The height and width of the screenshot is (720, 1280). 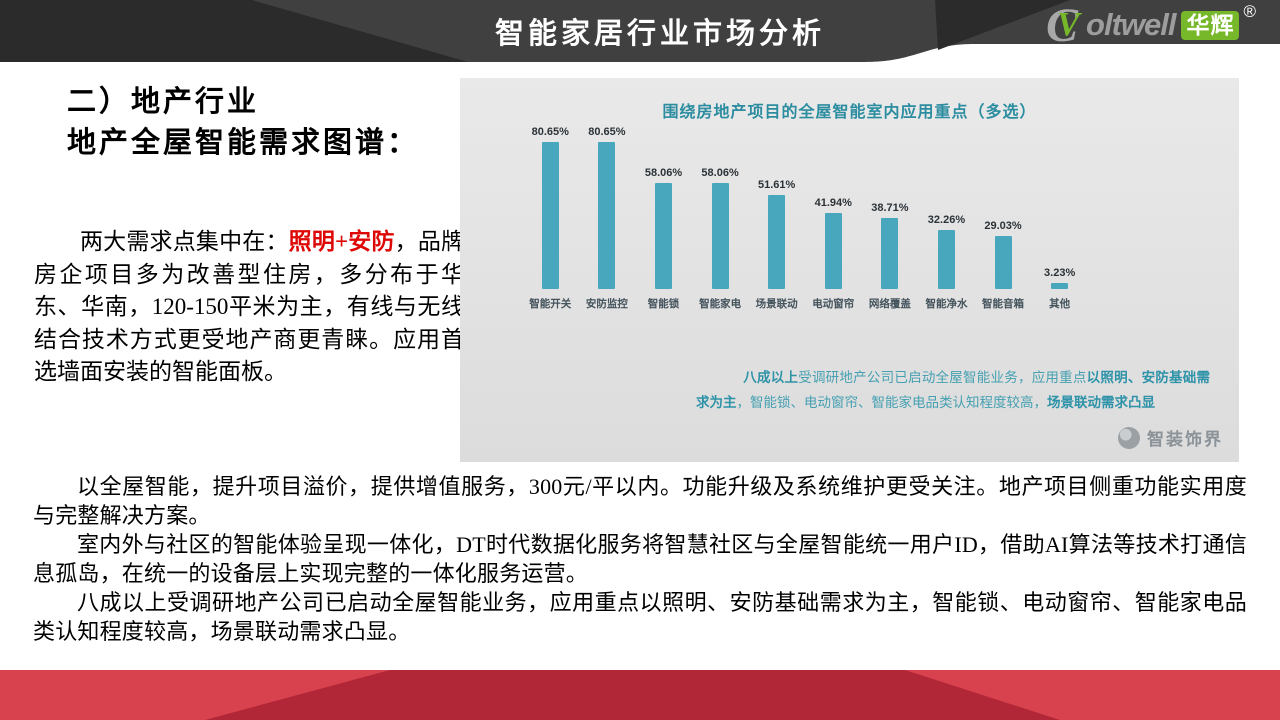 What do you see at coordinates (659, 34) in the screenshot?
I see `page-title: 智能家居行业市场分析` at bounding box center [659, 34].